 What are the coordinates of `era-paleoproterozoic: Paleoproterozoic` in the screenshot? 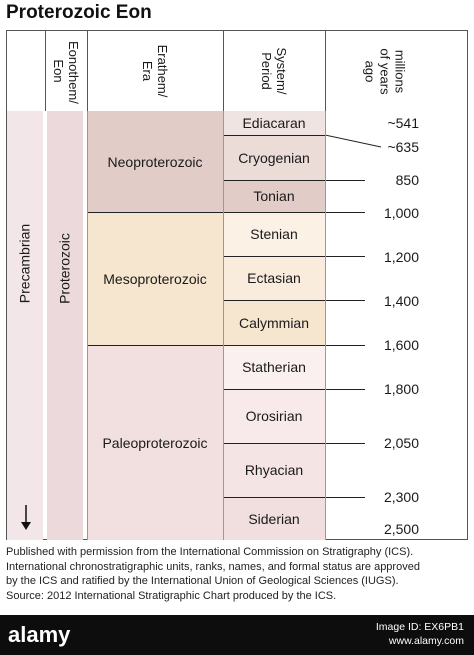 It's located at (155, 442).